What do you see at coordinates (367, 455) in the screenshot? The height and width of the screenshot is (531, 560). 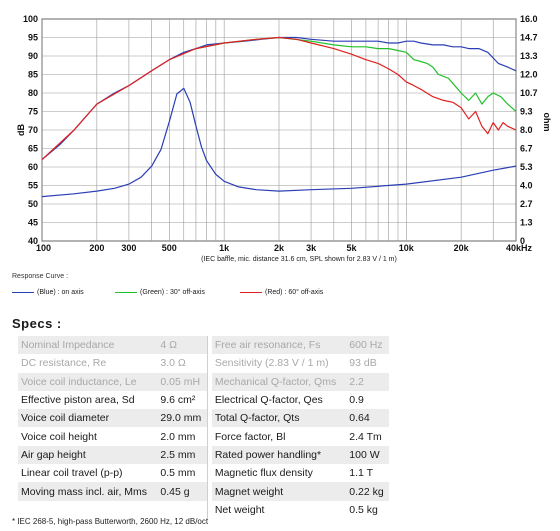 I see `spec-value-right: 100 W` at bounding box center [367, 455].